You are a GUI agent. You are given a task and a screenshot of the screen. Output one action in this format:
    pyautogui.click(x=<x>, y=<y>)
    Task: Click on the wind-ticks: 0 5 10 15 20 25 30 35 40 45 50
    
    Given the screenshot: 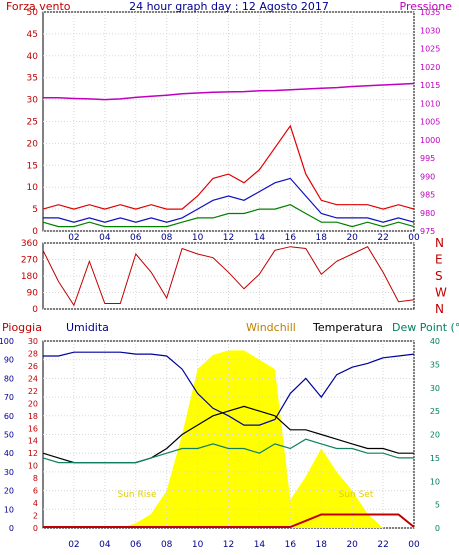 What is the action you would take?
    pyautogui.click(x=33, y=122)
    